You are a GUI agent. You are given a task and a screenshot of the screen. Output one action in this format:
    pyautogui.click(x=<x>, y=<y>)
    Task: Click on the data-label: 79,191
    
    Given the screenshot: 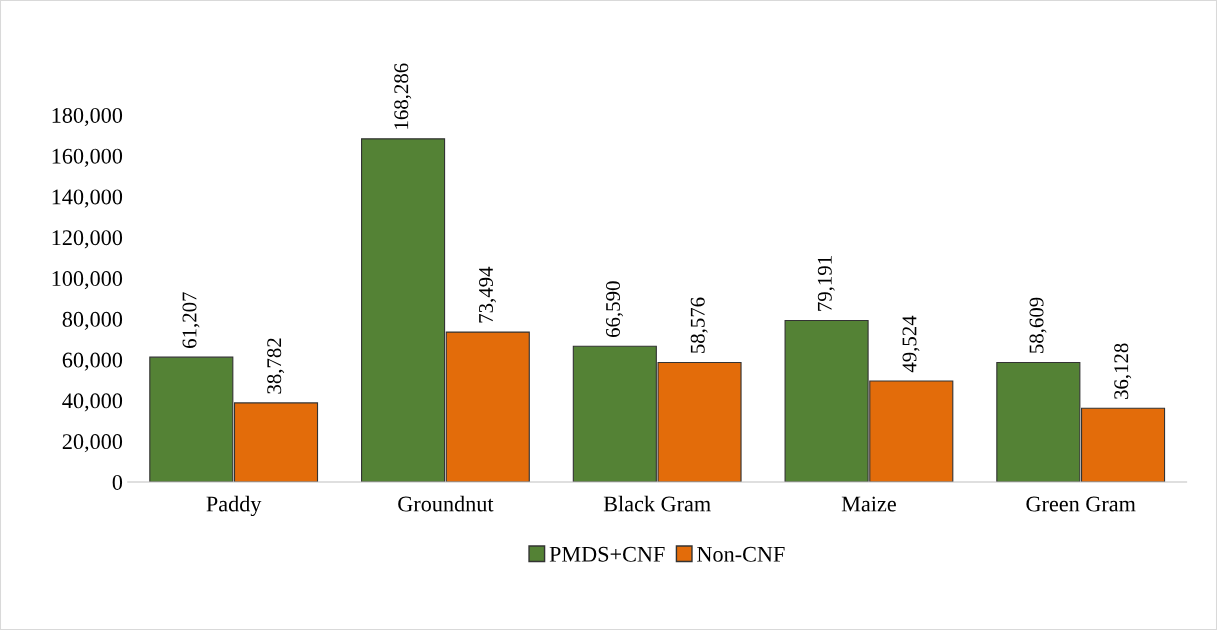 What is the action you would take?
    pyautogui.click(x=826, y=283)
    